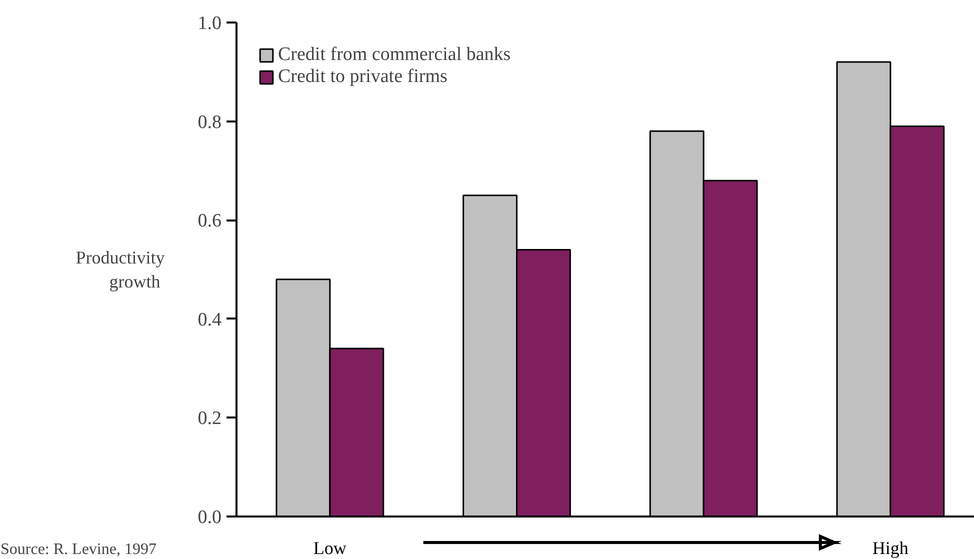 The width and height of the screenshot is (974, 559). What do you see at coordinates (78, 549) in the screenshot?
I see `source-note: Source: R. Levine, 1997` at bounding box center [78, 549].